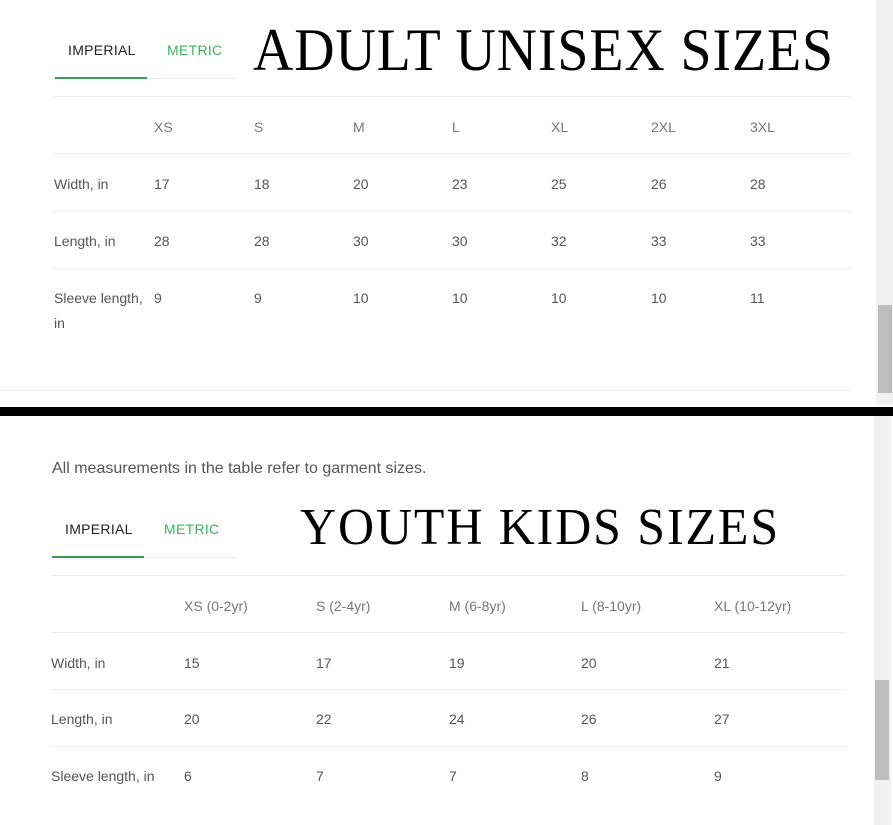 Image resolution: width=893 pixels, height=825 pixels. What do you see at coordinates (560, 127) in the screenshot?
I see `column-header: XL` at bounding box center [560, 127].